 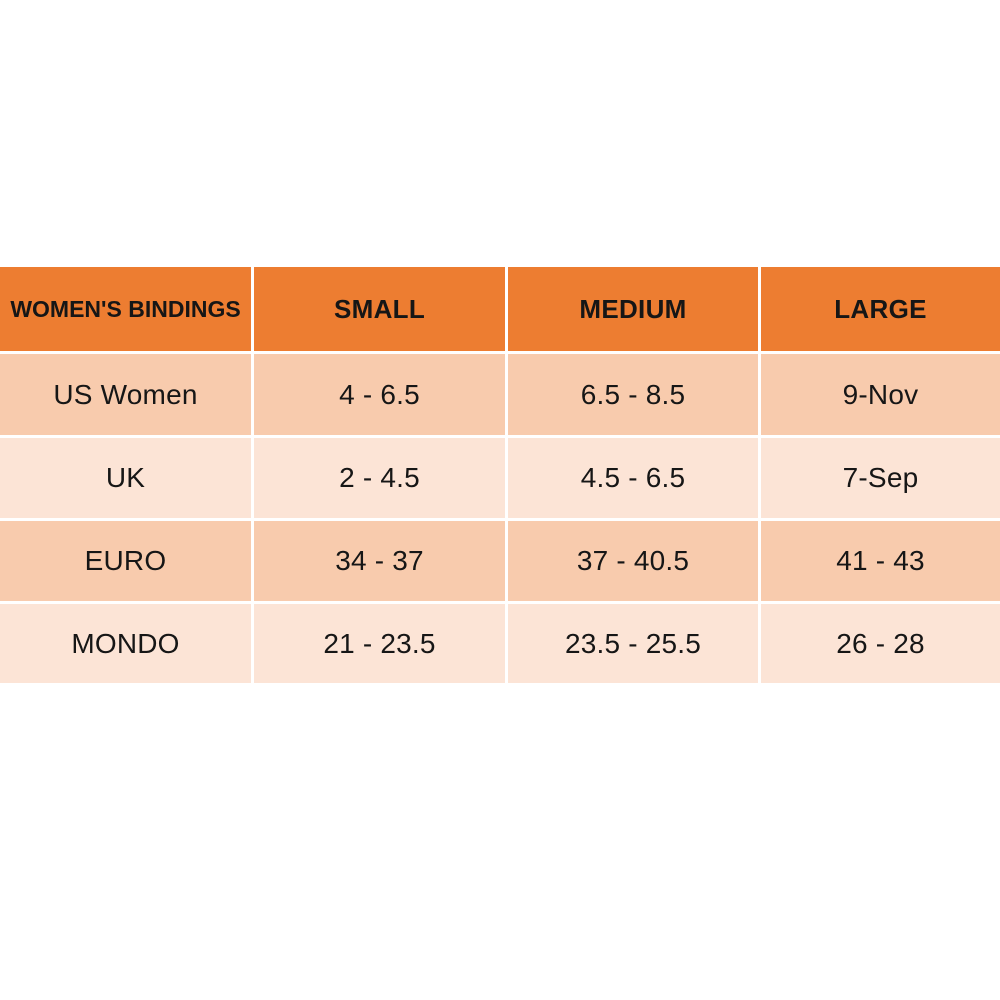 I want to click on cell-mondo-large: 26 - 28, so click(x=880, y=643).